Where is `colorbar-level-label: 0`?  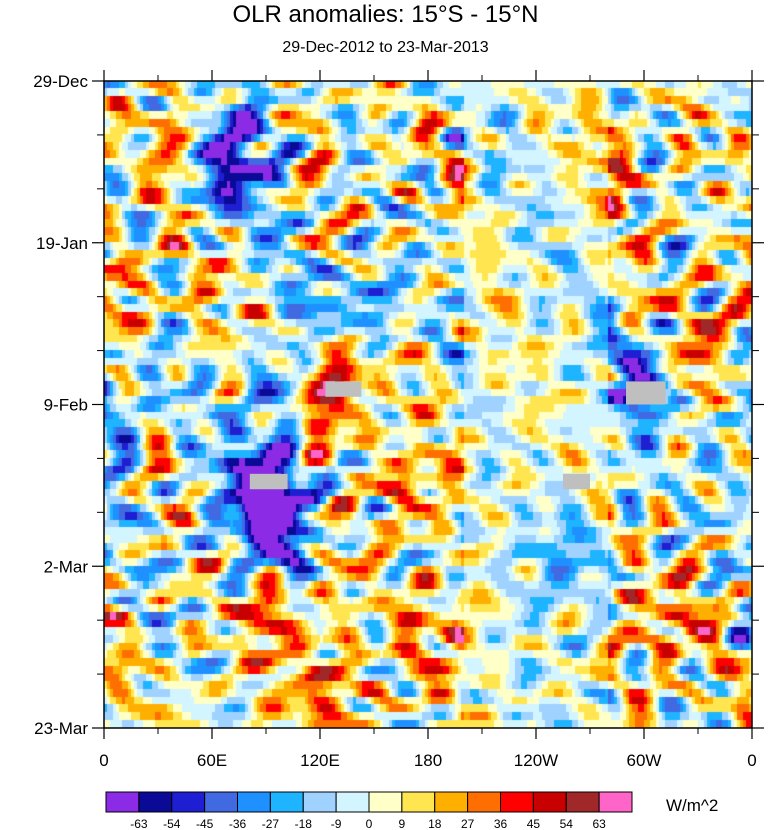
colorbar-level-label: 0 is located at coordinates (369, 823).